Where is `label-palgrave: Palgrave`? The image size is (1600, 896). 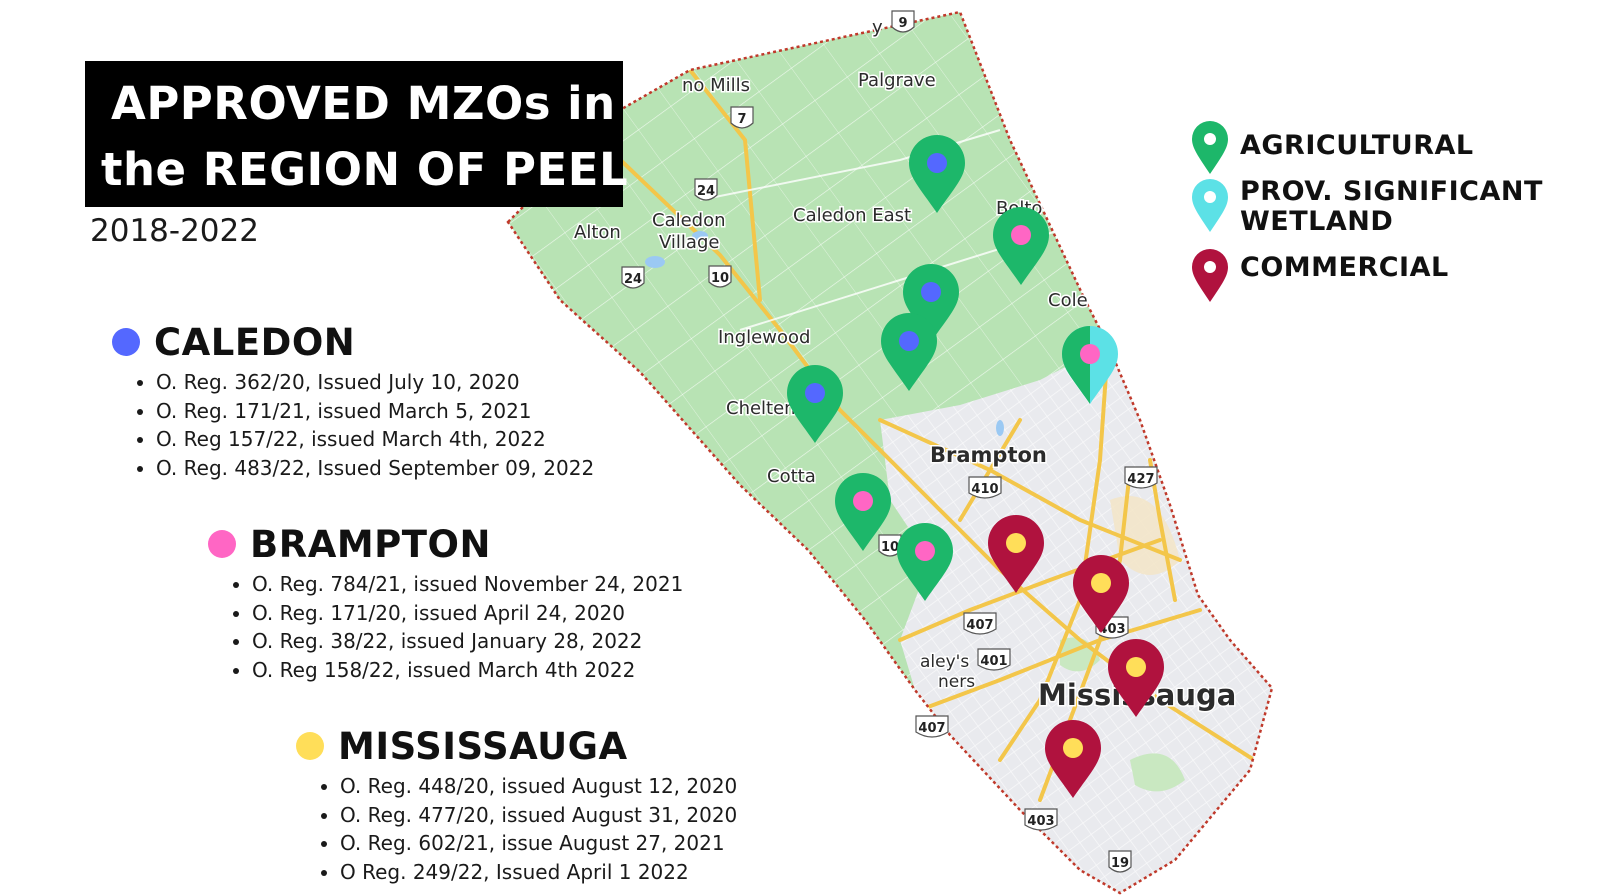
label-palgrave: Palgrave is located at coordinates (897, 80).